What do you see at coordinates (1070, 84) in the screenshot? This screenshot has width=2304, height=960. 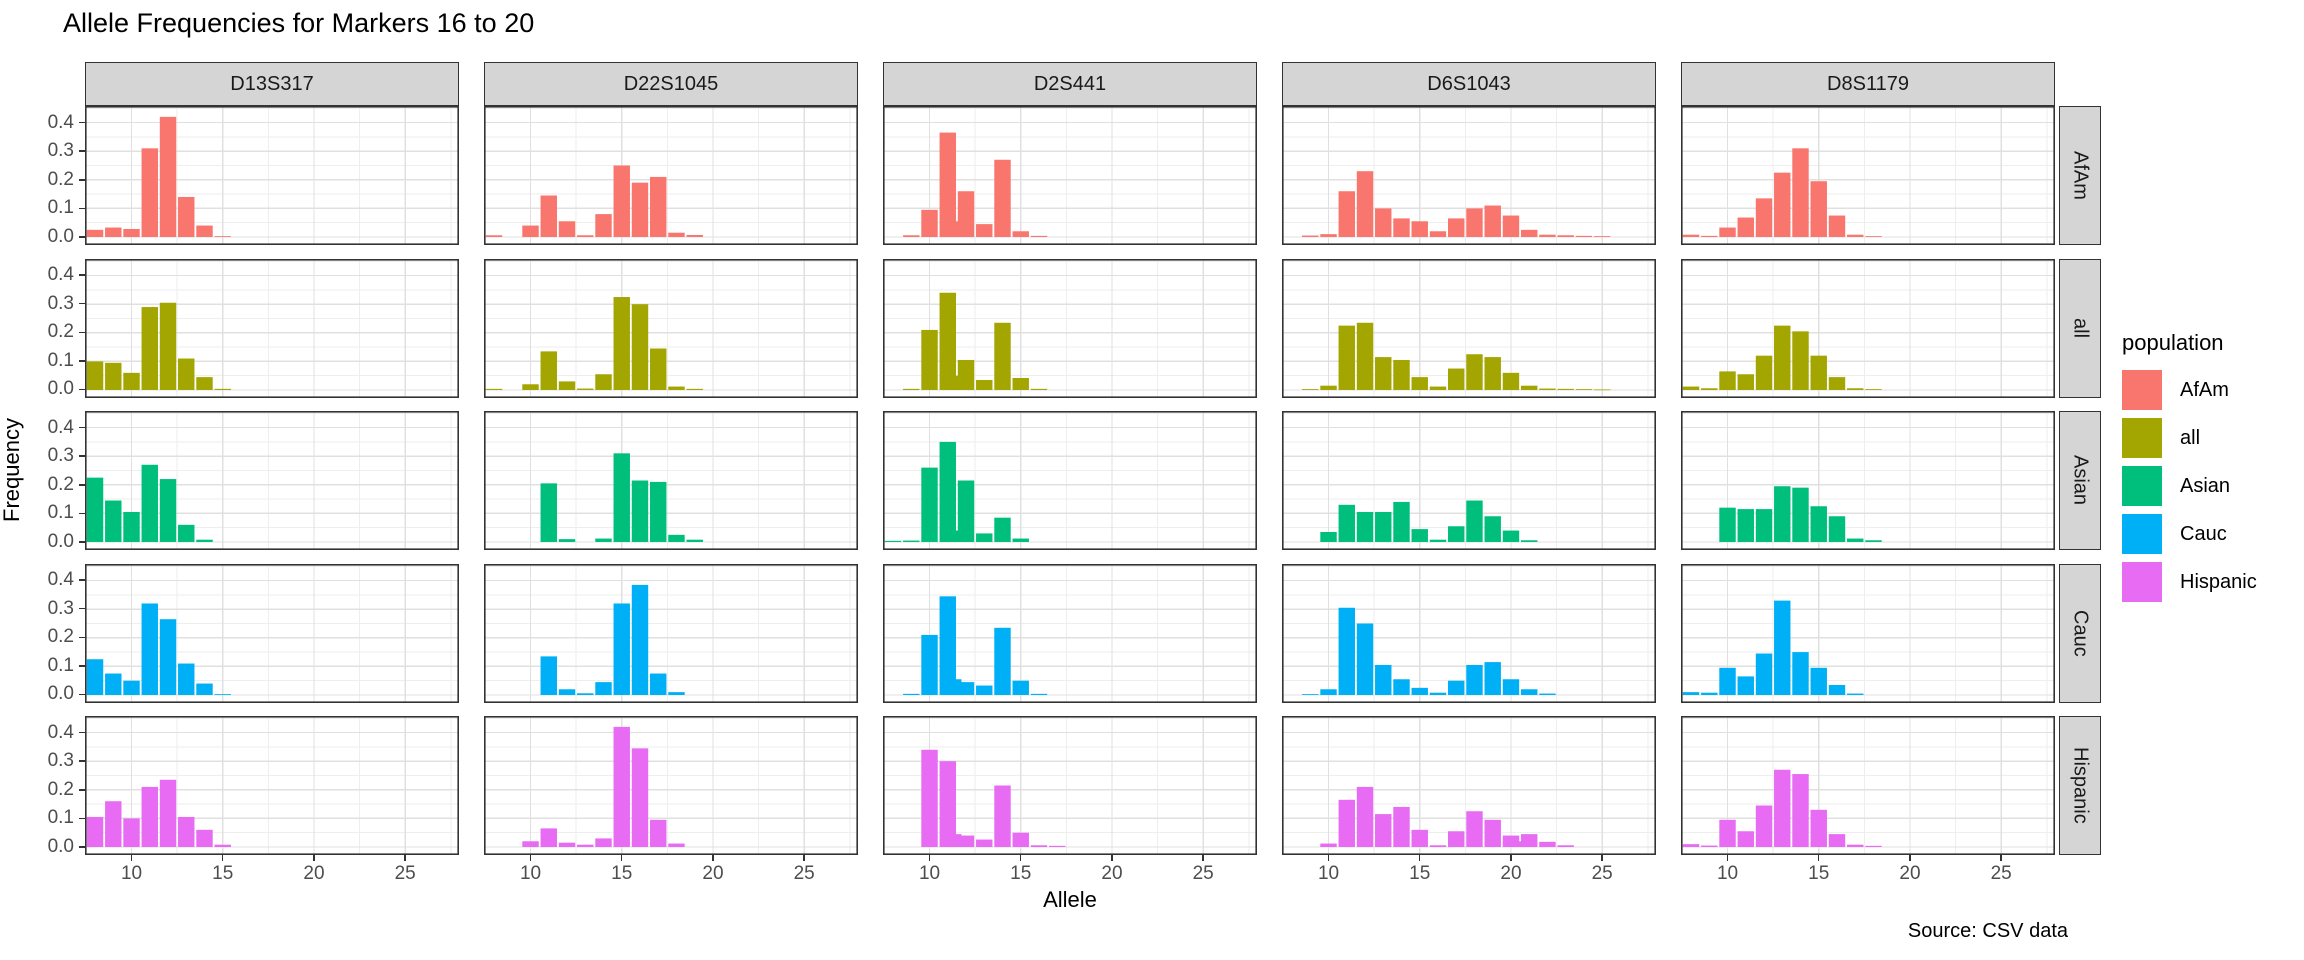 I see `facet-column-strip: D2S441` at bounding box center [1070, 84].